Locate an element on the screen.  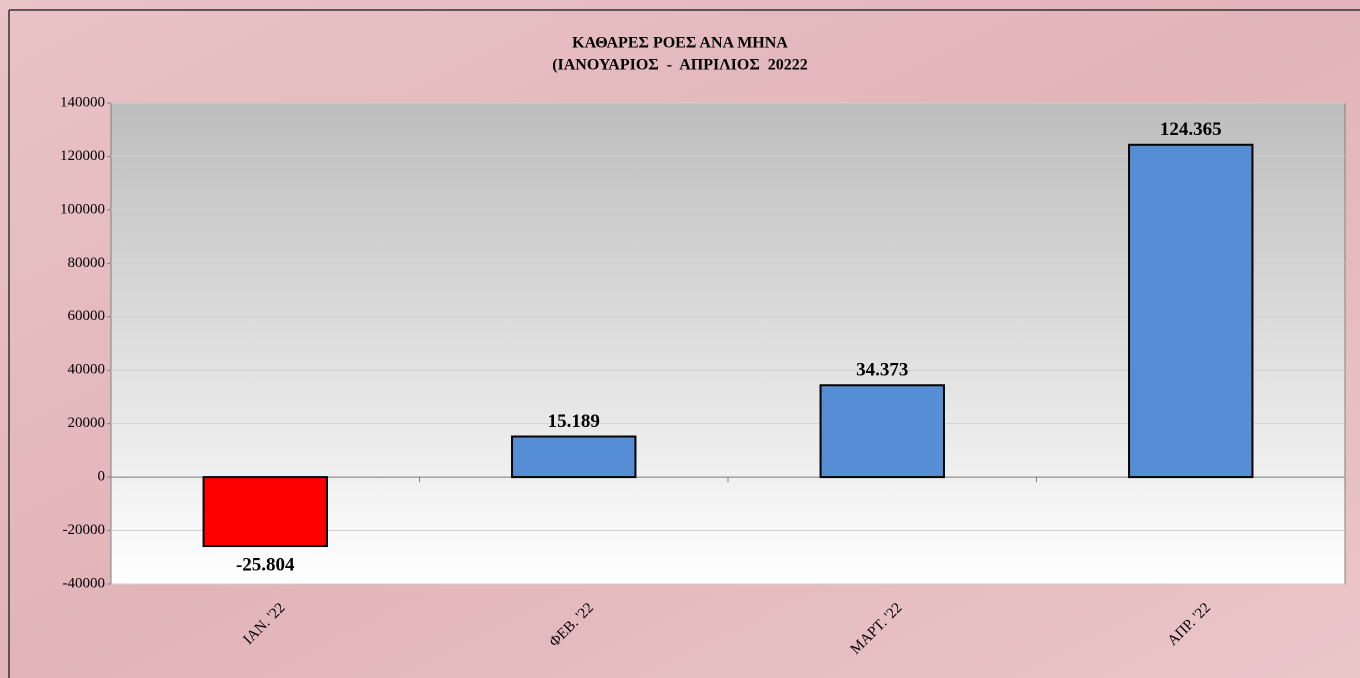
data-label: 15.189 is located at coordinates (574, 421).